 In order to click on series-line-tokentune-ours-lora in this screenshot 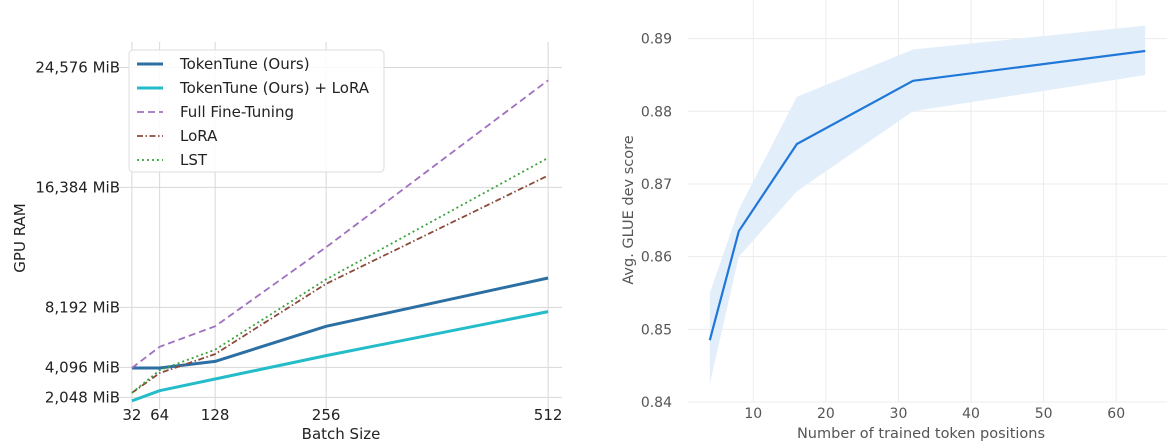, I will do `click(340, 356)`.